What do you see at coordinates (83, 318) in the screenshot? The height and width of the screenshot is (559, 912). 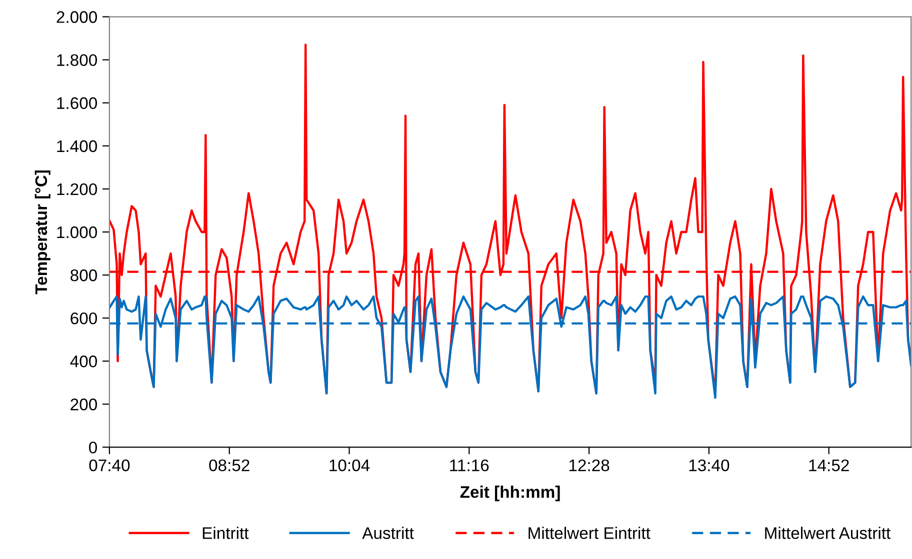 I see `y-tick-label: 600` at bounding box center [83, 318].